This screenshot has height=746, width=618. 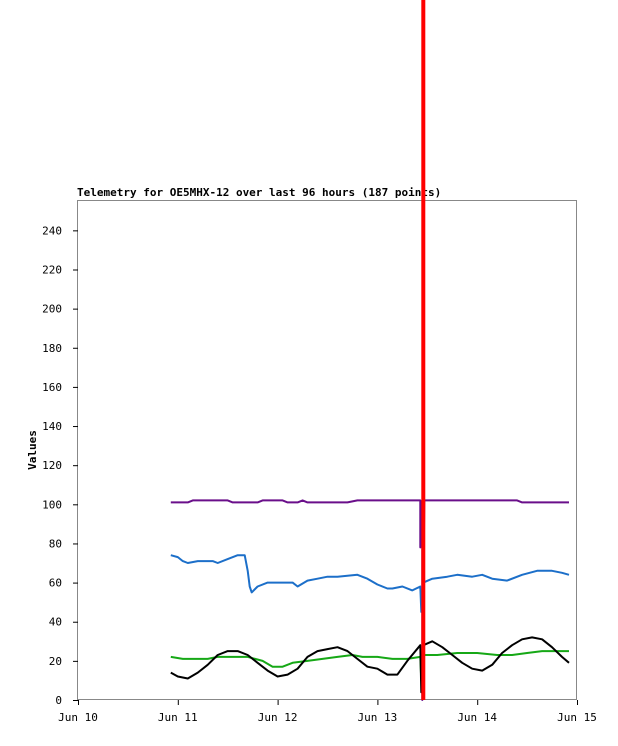 I want to click on y-tick-label: 160, so click(x=52, y=387).